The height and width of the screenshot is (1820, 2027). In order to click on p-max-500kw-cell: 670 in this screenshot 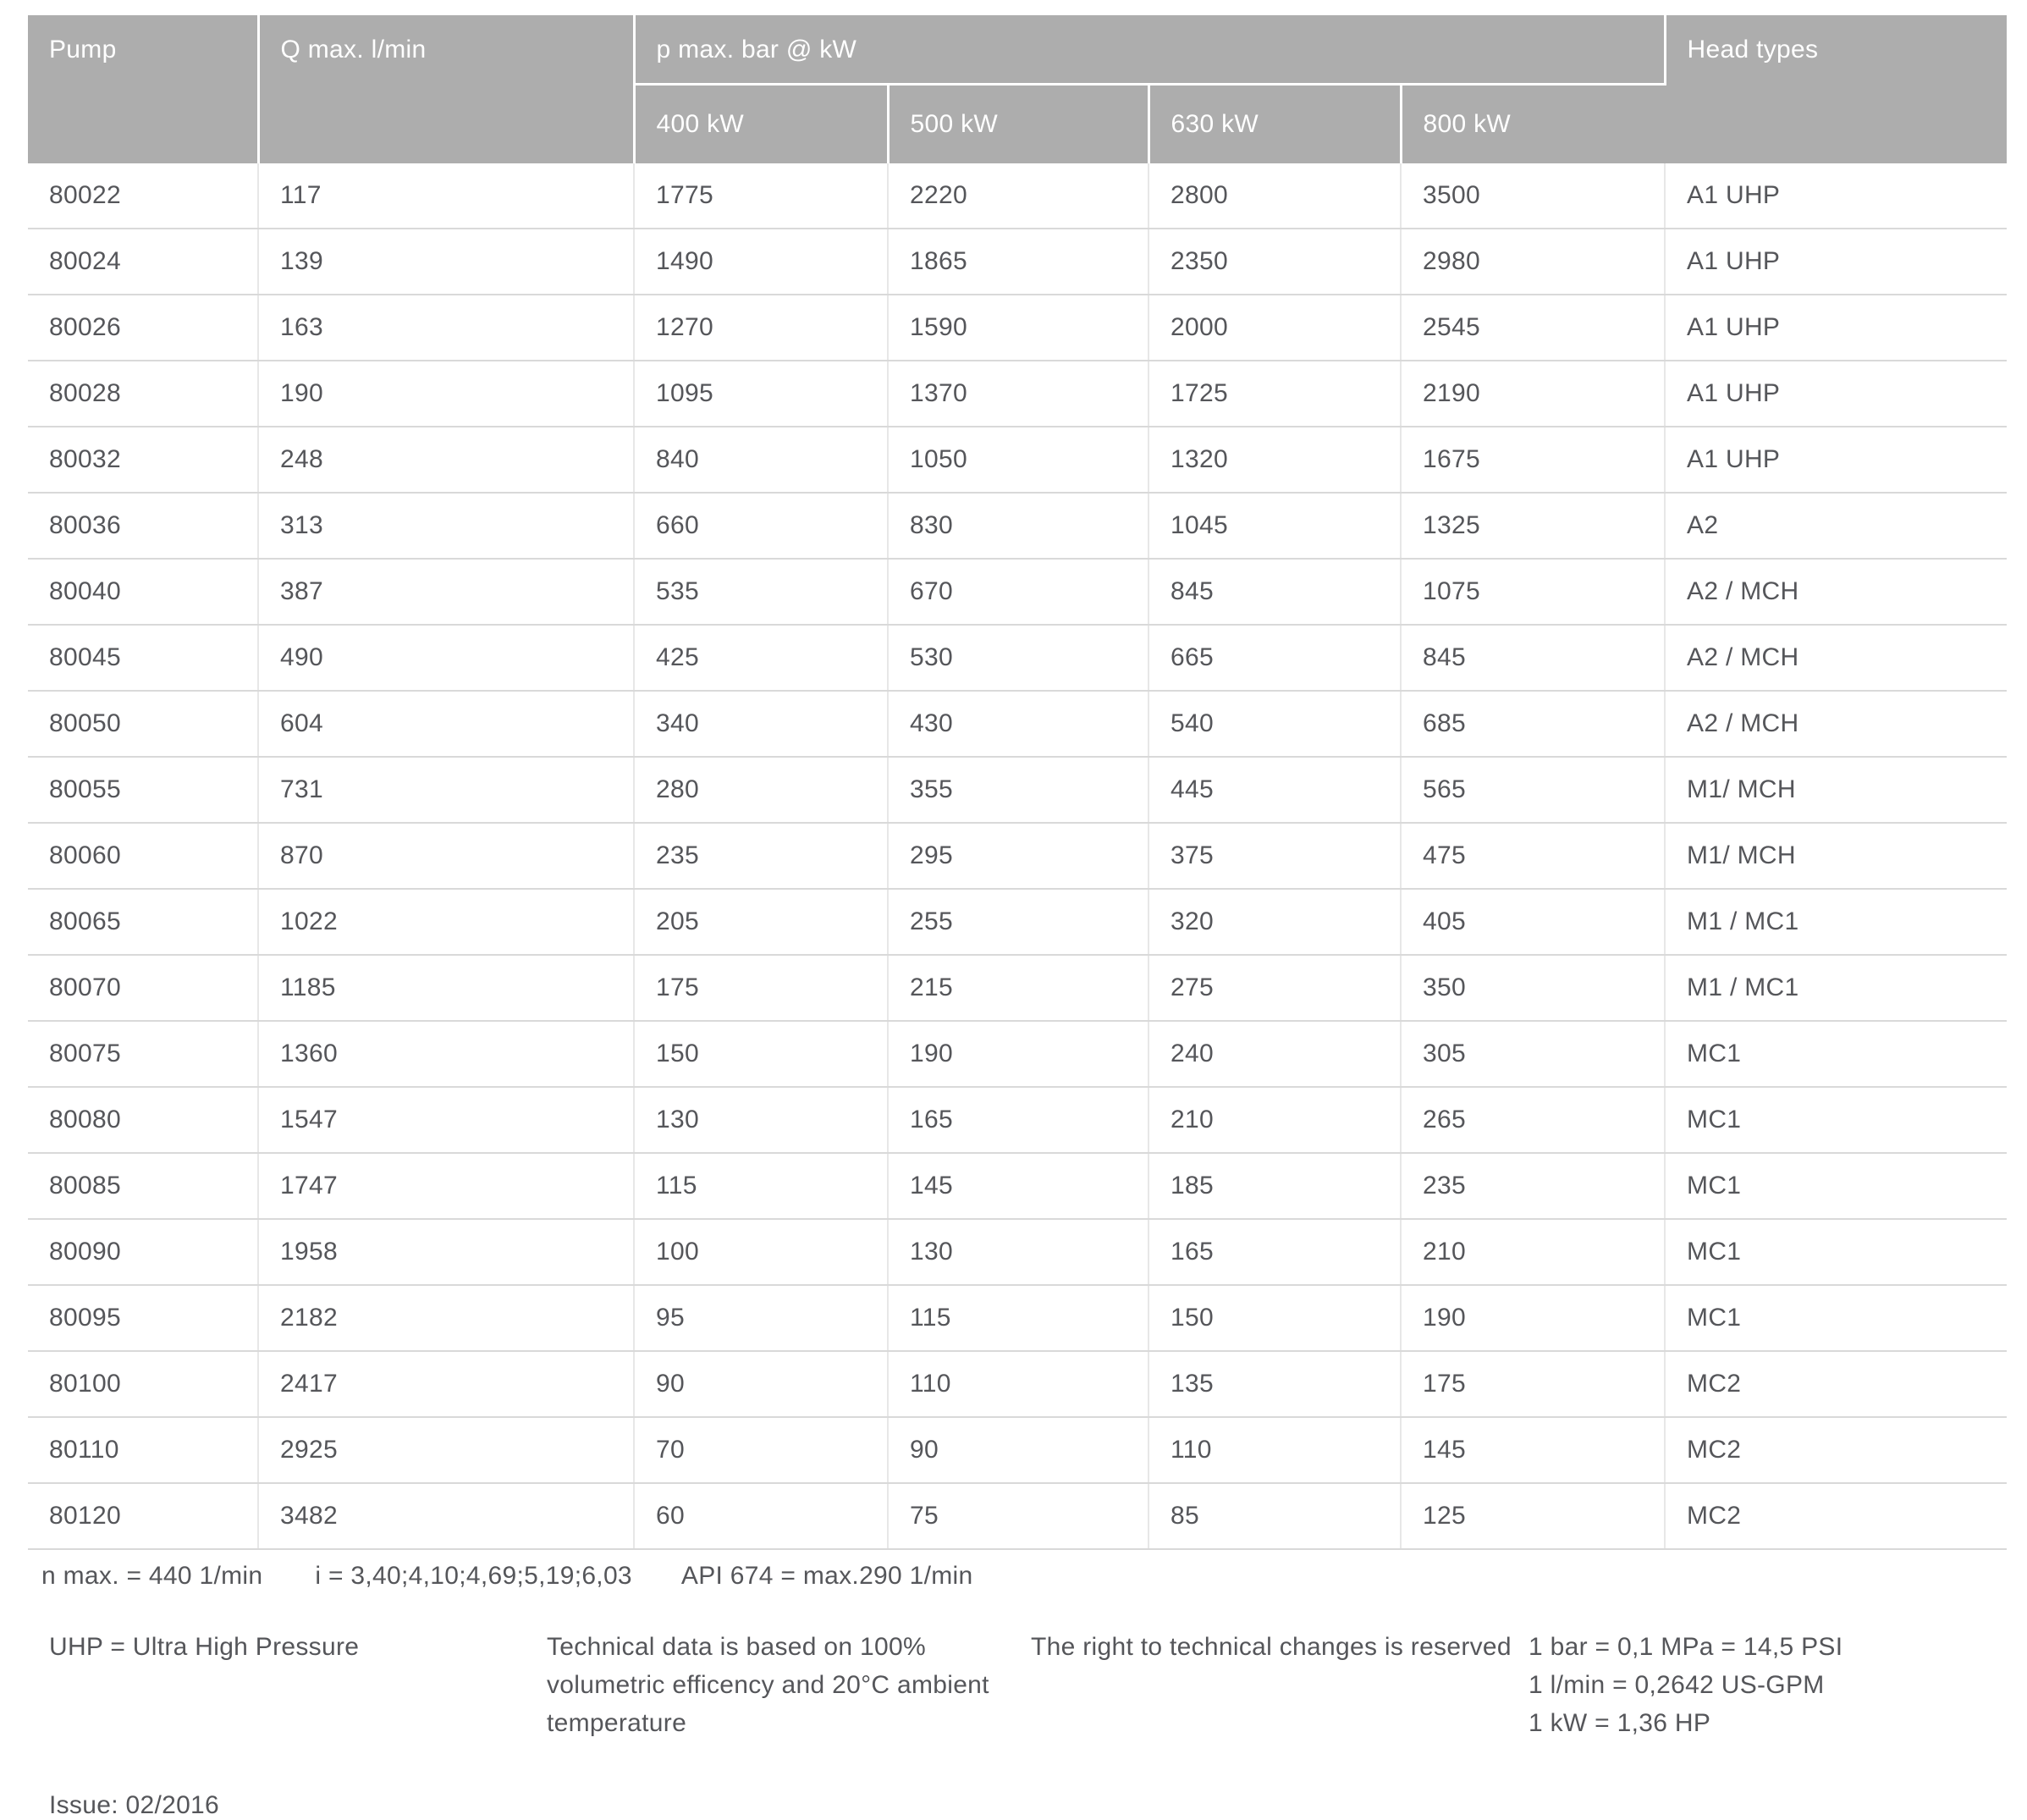, I will do `click(1018, 592)`.